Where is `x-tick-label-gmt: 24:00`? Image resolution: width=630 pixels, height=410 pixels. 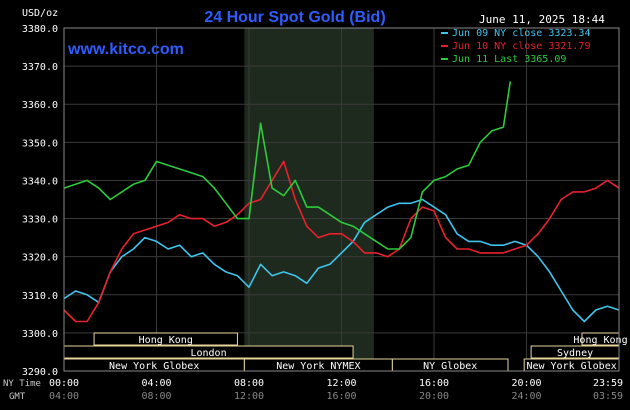
x-tick-label-gmt: 24:00 is located at coordinates (526, 396).